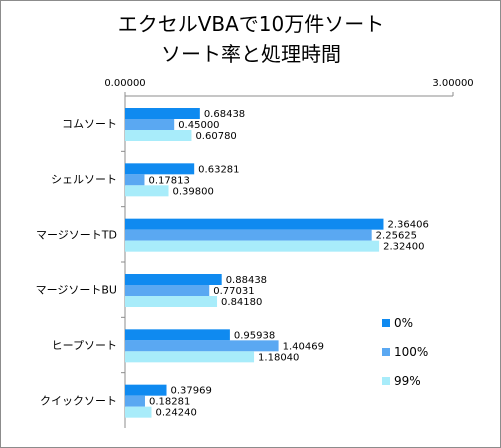  What do you see at coordinates (241, 302) in the screenshot?
I see `data-label-series-3-category-4: 0.84180` at bounding box center [241, 302].